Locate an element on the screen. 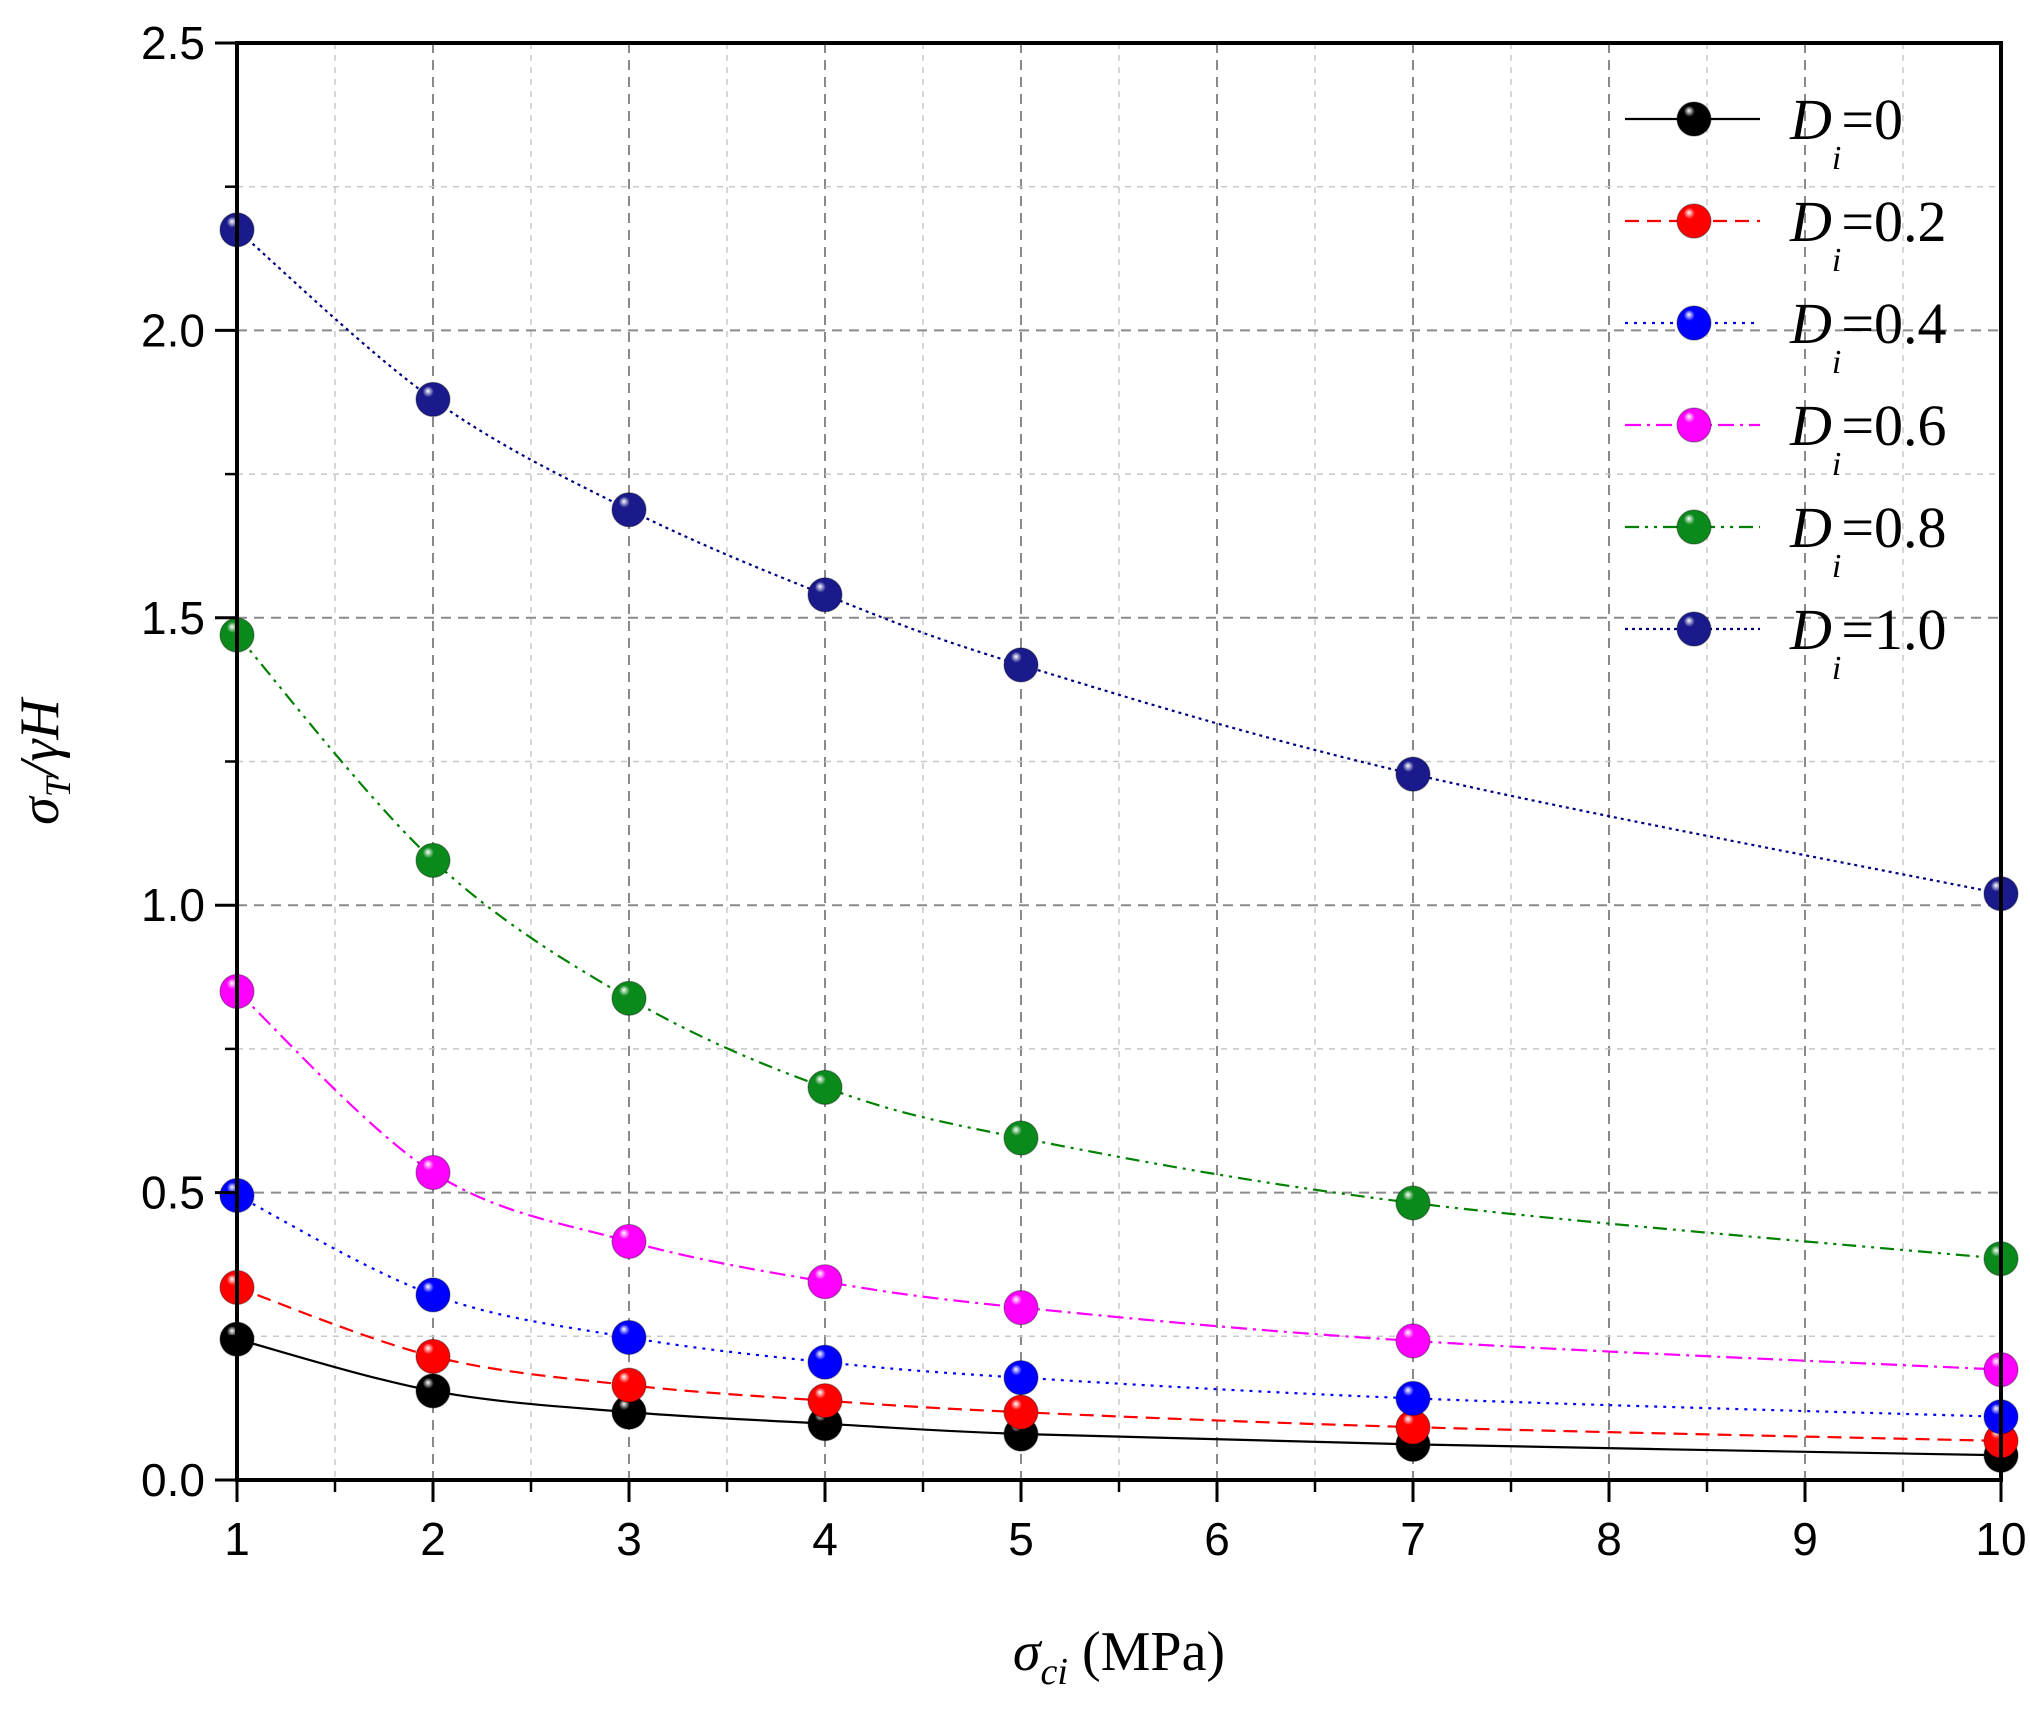 The height and width of the screenshot is (1715, 2030). legend-label: Di=0.2 is located at coordinates (1868, 234).